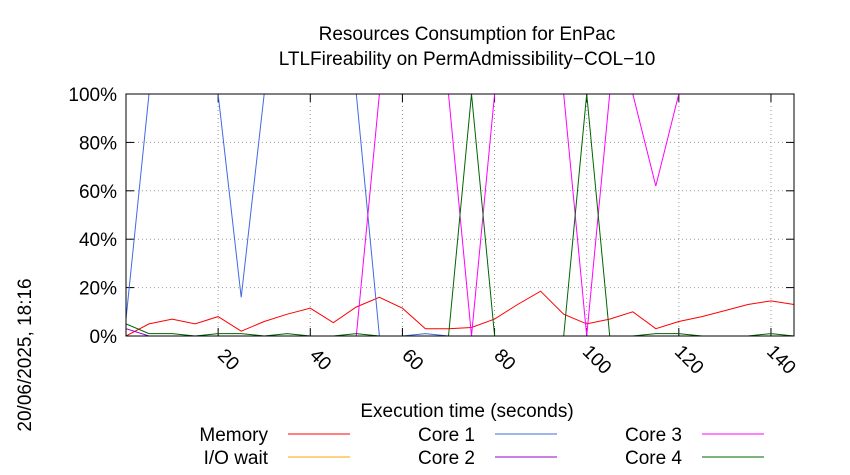 The image size is (850, 475). I want to click on x-tick-label: 20, so click(228, 360).